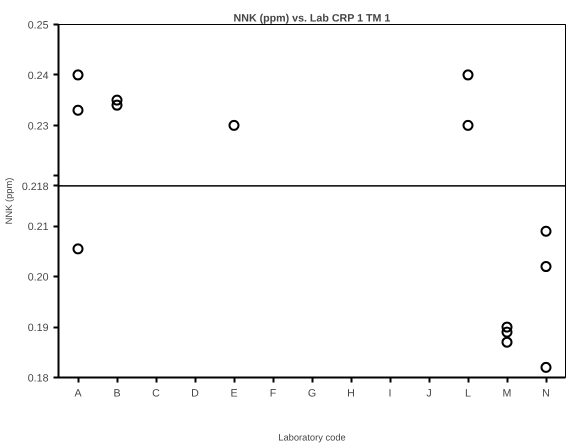  I want to click on y-axis-title: NNK (ppm), so click(9, 201).